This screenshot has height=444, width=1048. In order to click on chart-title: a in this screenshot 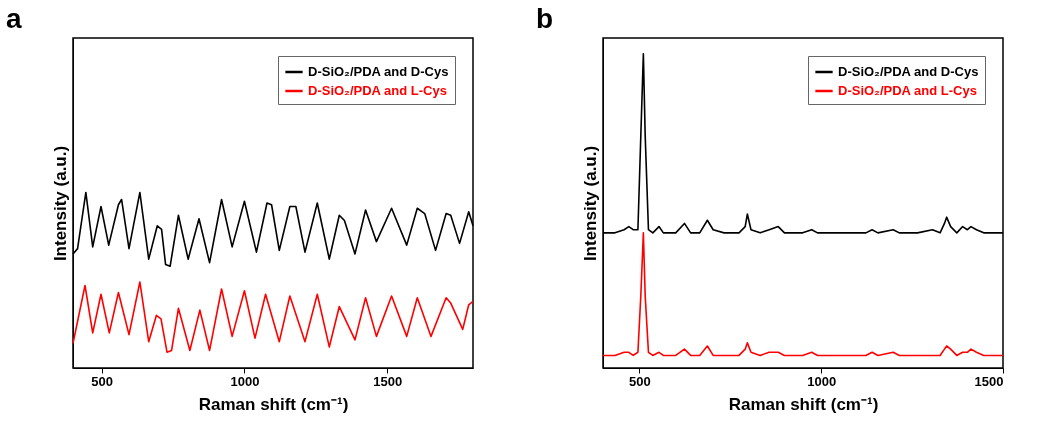, I will do `click(14, 18)`.